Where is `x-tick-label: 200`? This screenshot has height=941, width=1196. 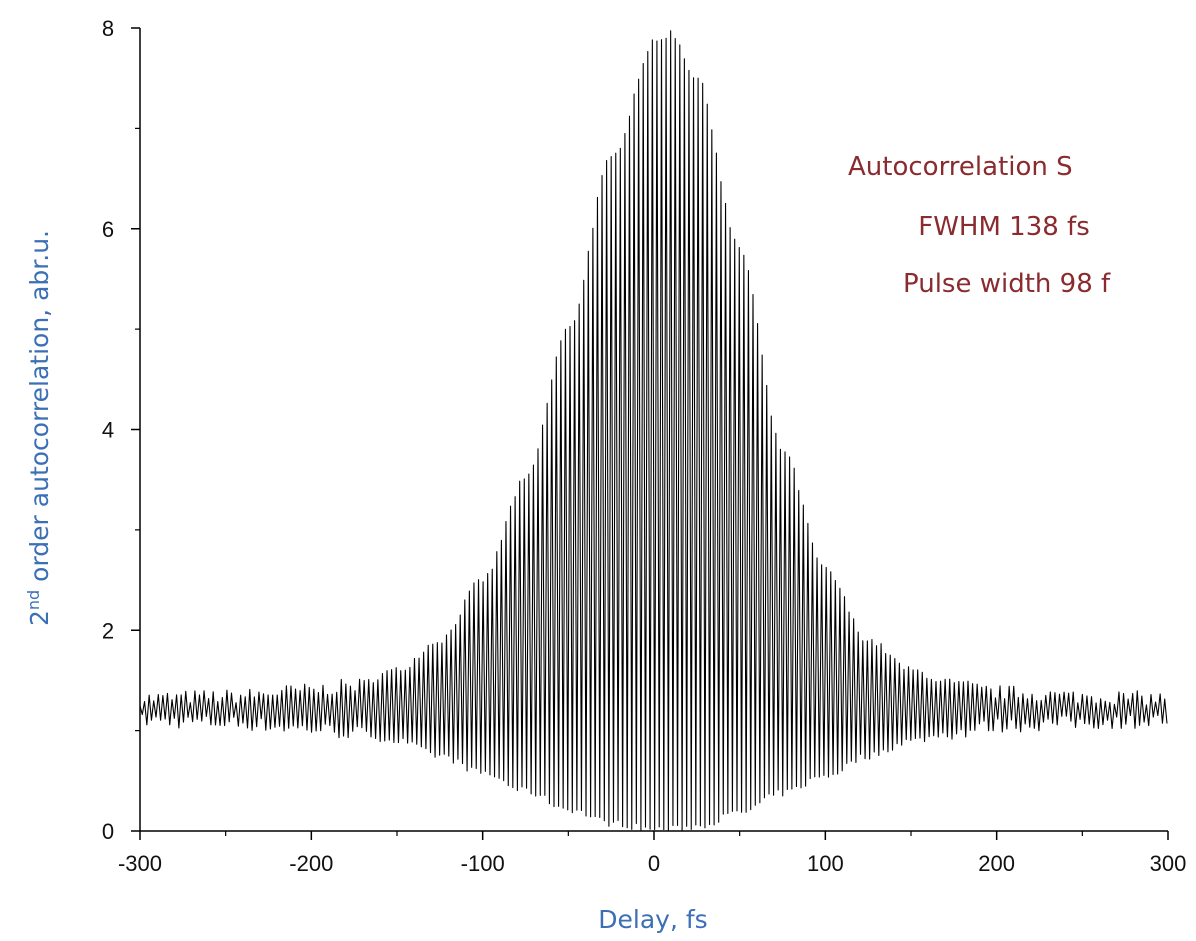 x-tick-label: 200 is located at coordinates (996, 863).